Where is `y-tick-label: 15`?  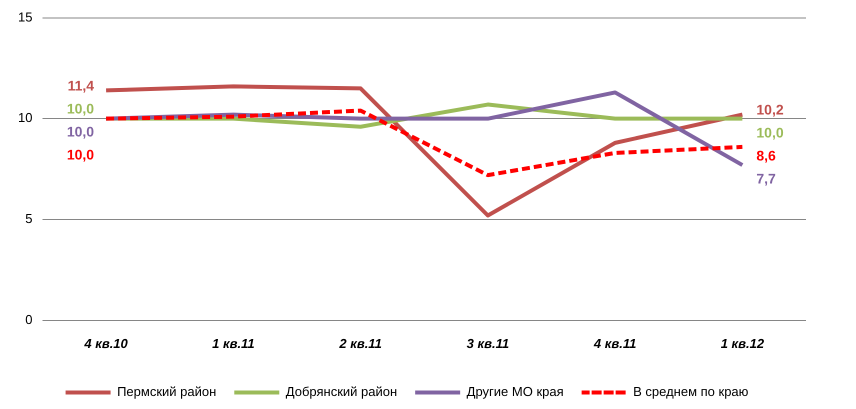 y-tick-label: 15 is located at coordinates (25, 16).